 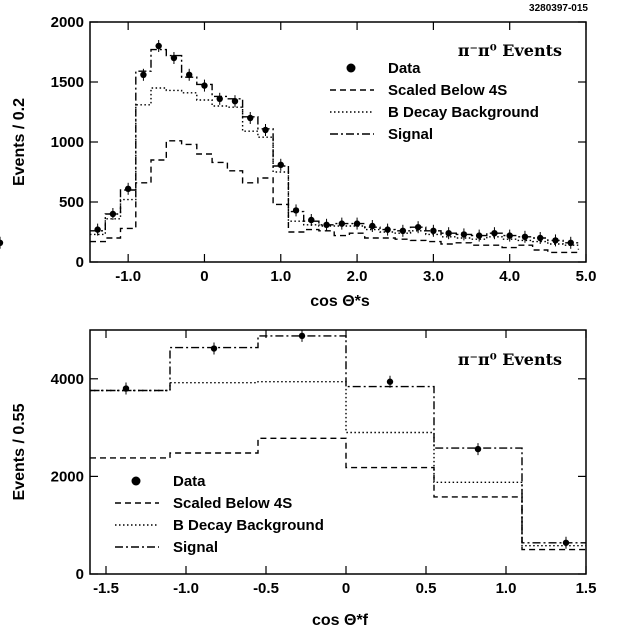 I want to click on x-tick-label: 0.5, so click(x=426, y=588).